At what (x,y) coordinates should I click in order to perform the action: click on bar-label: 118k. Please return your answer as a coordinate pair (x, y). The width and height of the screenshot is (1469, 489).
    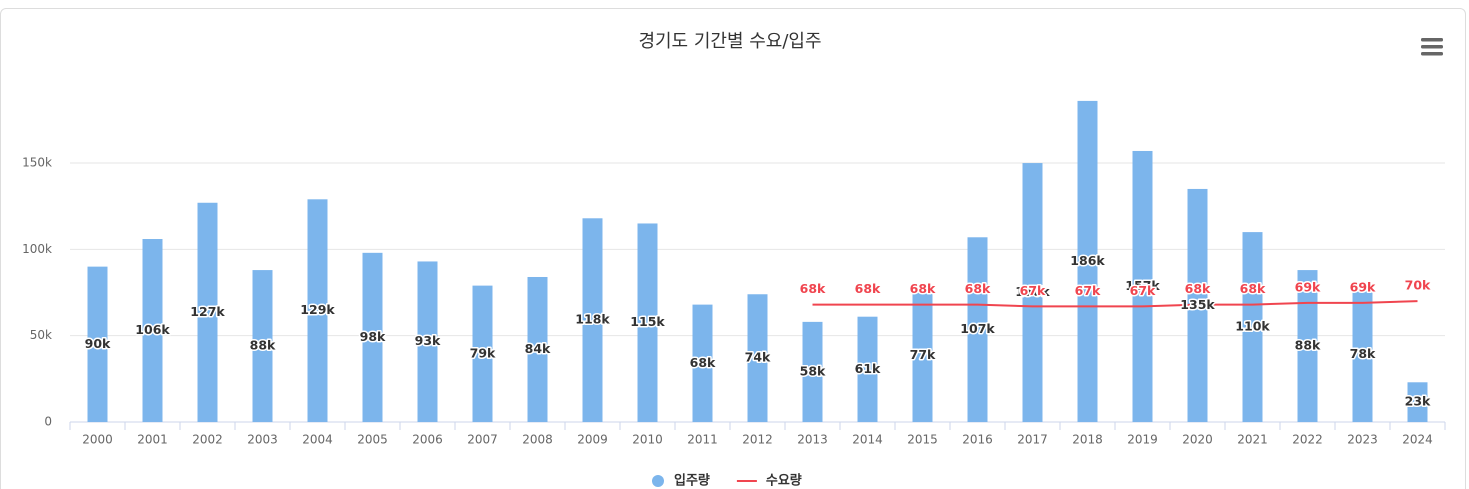
    Looking at the image, I should click on (592, 319).